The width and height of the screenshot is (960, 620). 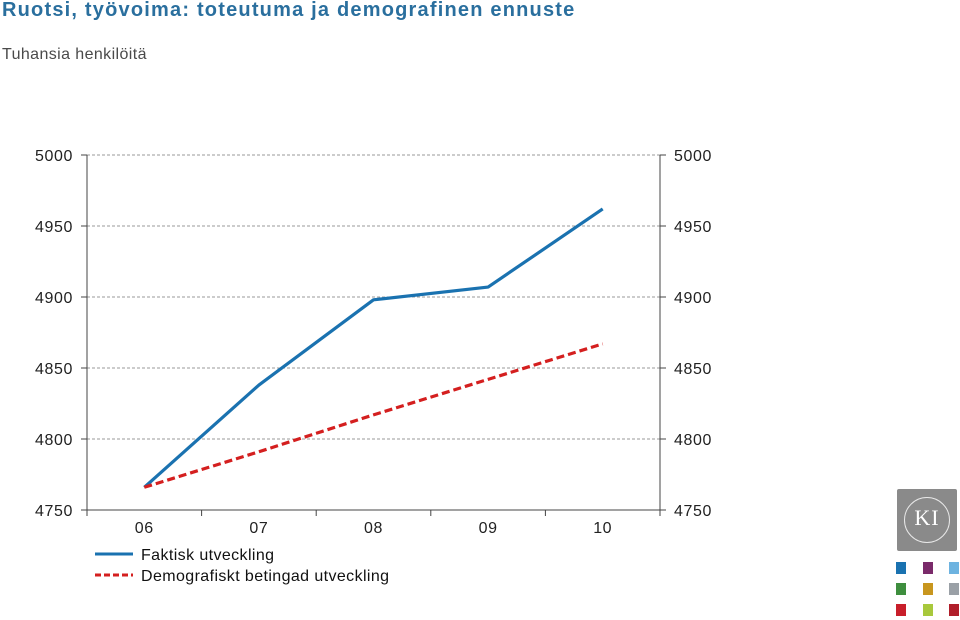 What do you see at coordinates (693, 440) in the screenshot?
I see `y-tick-label-right: 4800` at bounding box center [693, 440].